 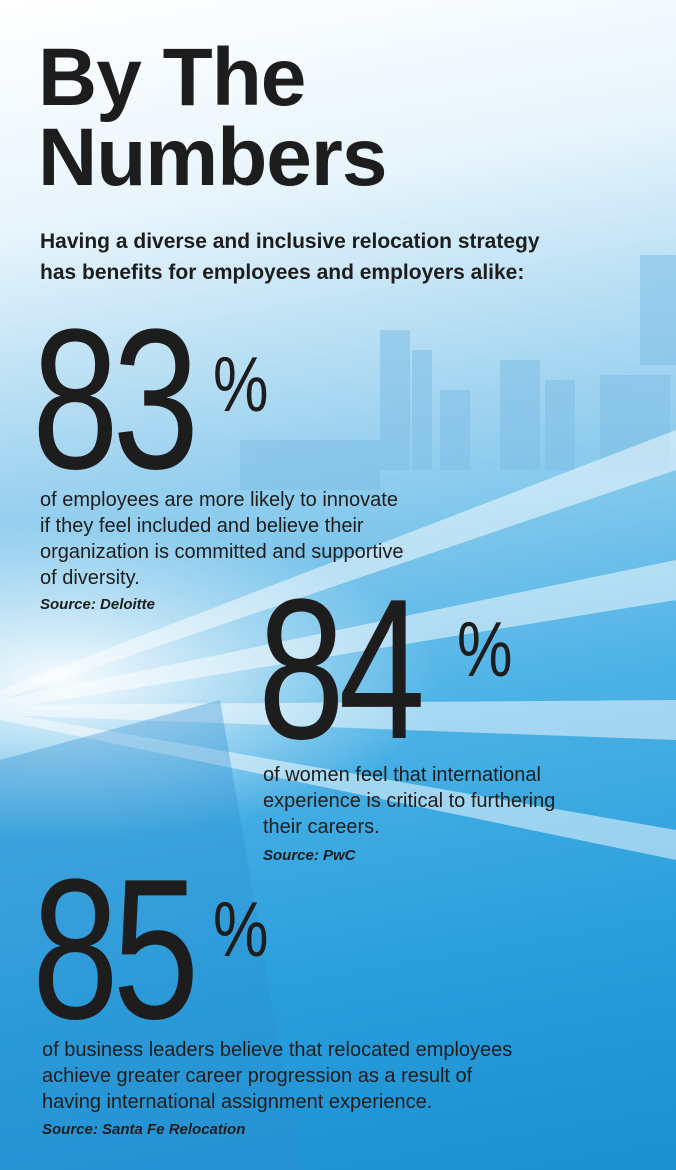 What do you see at coordinates (212, 157) in the screenshot?
I see `title: Numbers` at bounding box center [212, 157].